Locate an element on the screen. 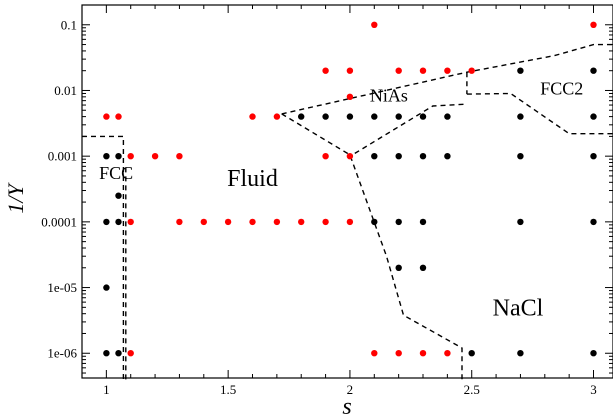 Image resolution: width=613 pixels, height=419 pixels. y-tick-label: 0.1 is located at coordinates (69, 24).